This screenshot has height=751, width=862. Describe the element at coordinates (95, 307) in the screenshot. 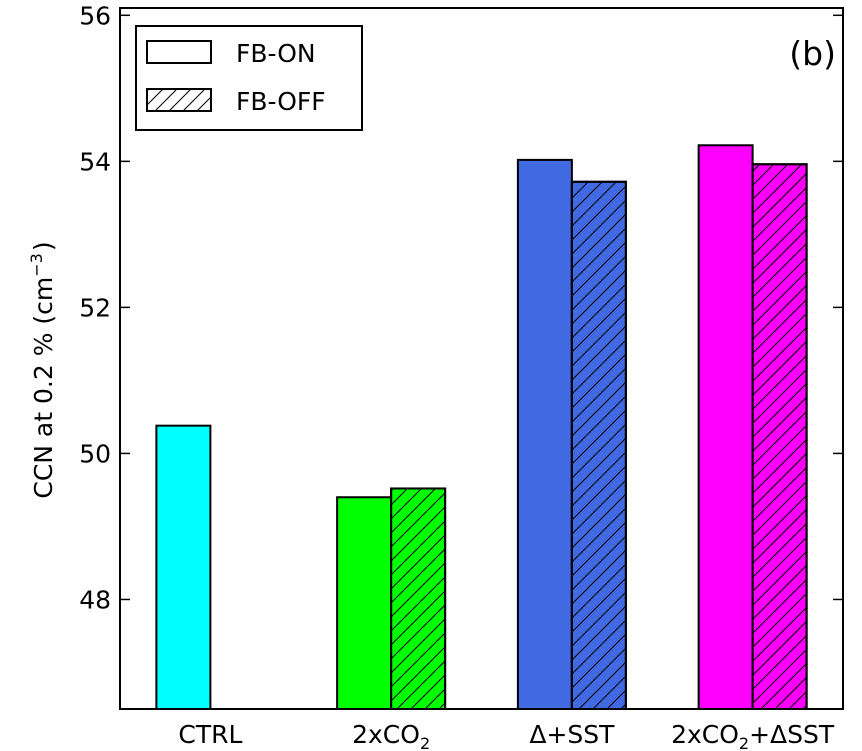

I see `y-tick-label: 52` at that location.